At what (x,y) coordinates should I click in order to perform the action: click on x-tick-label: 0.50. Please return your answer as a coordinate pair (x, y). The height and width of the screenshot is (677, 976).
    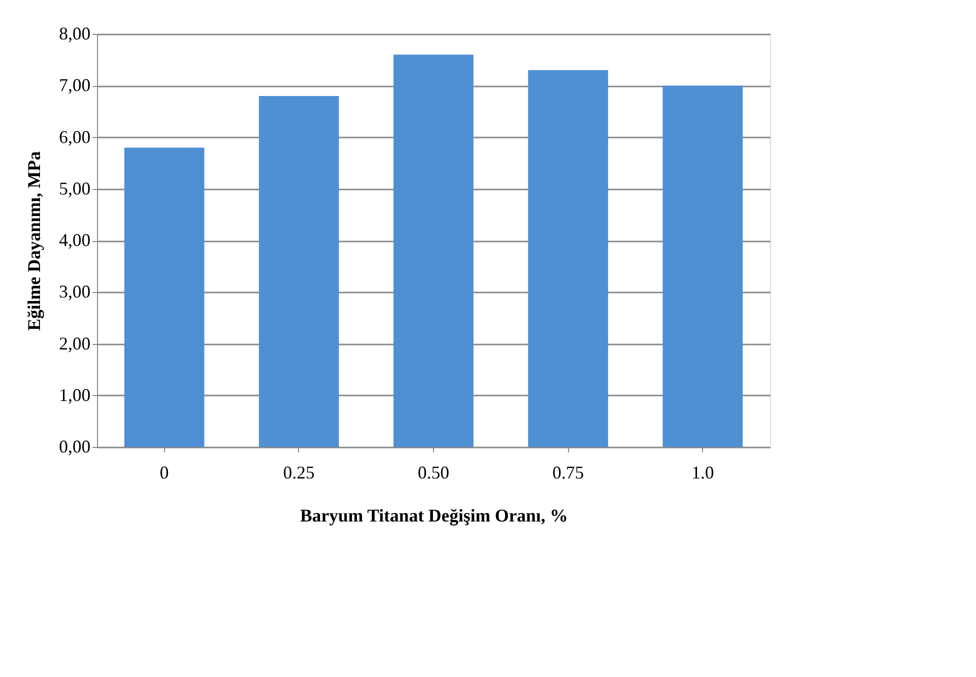
    Looking at the image, I should click on (434, 472).